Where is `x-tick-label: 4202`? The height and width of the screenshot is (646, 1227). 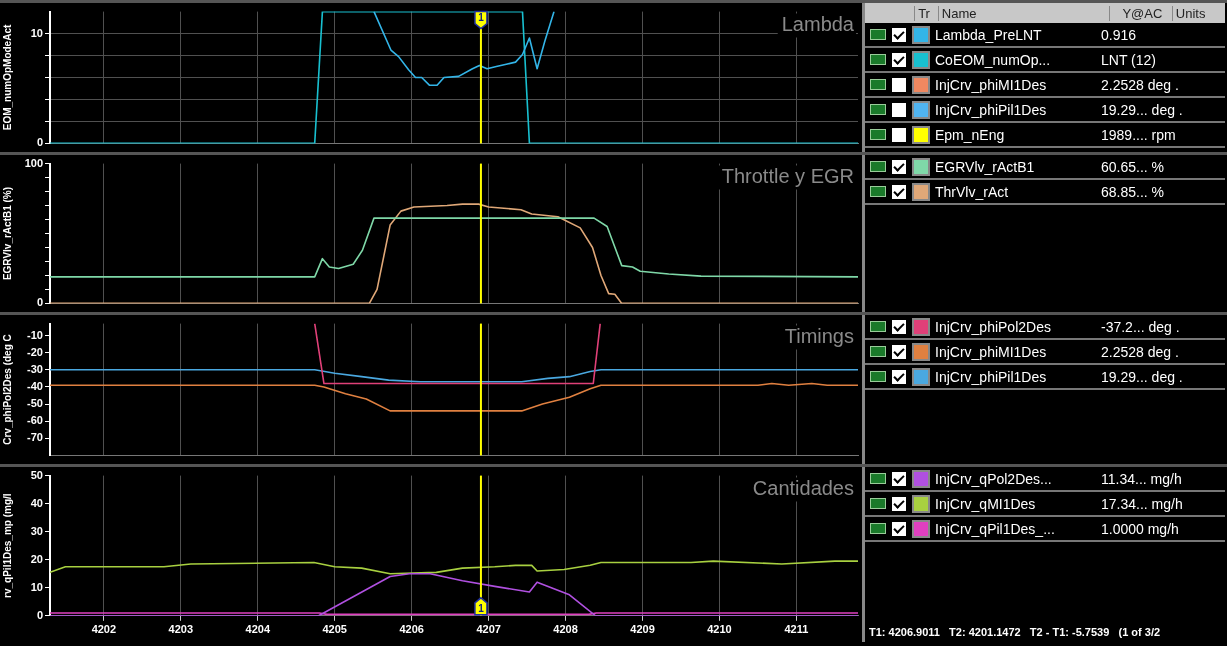 x-tick-label: 4202 is located at coordinates (104, 629).